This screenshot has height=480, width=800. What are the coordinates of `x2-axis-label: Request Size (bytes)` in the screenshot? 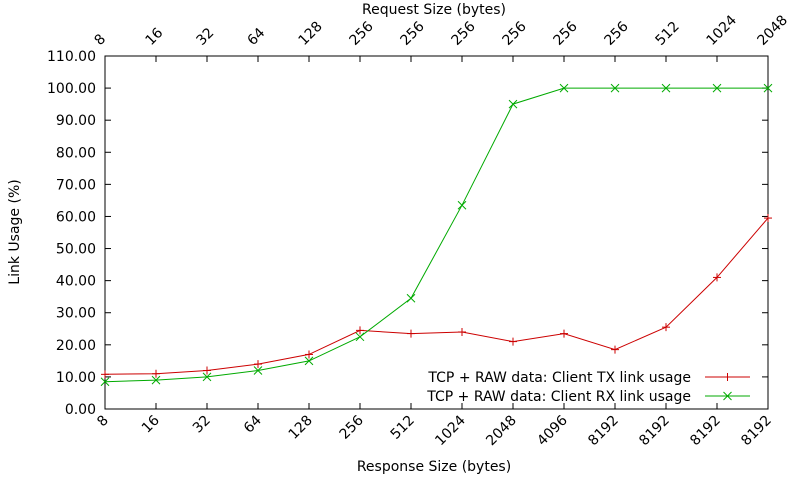 It's located at (434, 10).